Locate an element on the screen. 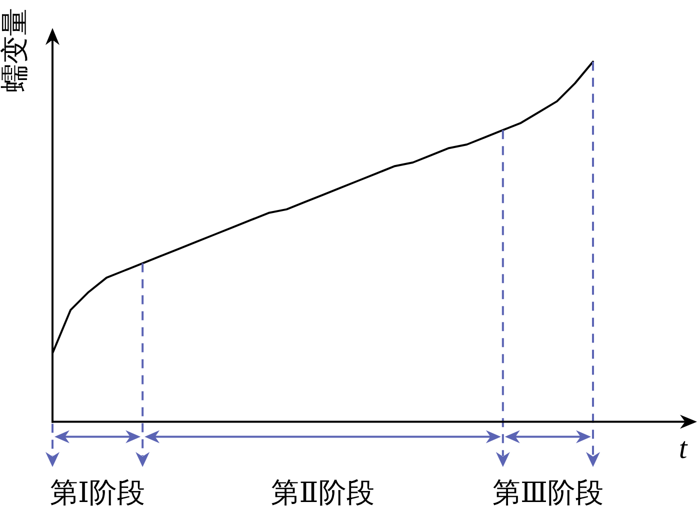  xlabel: t is located at coordinates (683, 448).